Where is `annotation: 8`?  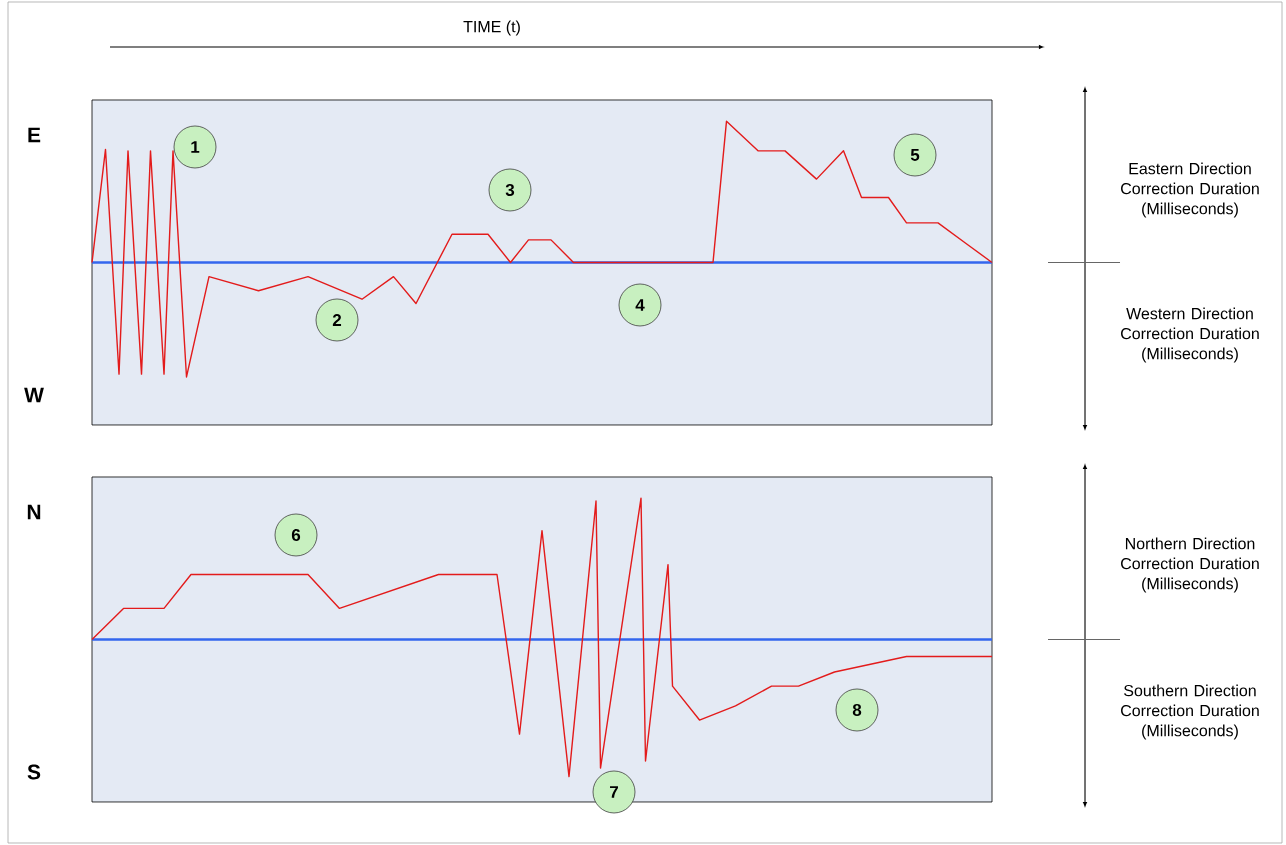
annotation: 8 is located at coordinates (857, 710).